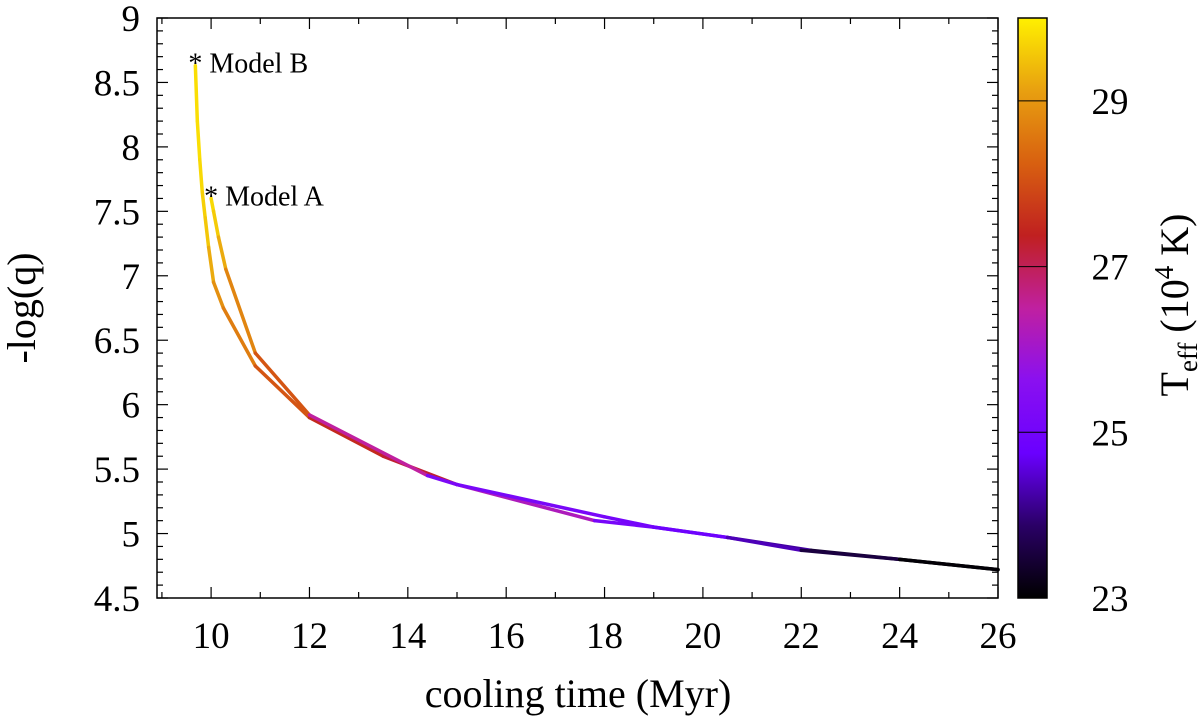 Image resolution: width=1200 pixels, height=722 pixels. What do you see at coordinates (211, 636) in the screenshot?
I see `x-tick-label: 10` at bounding box center [211, 636].